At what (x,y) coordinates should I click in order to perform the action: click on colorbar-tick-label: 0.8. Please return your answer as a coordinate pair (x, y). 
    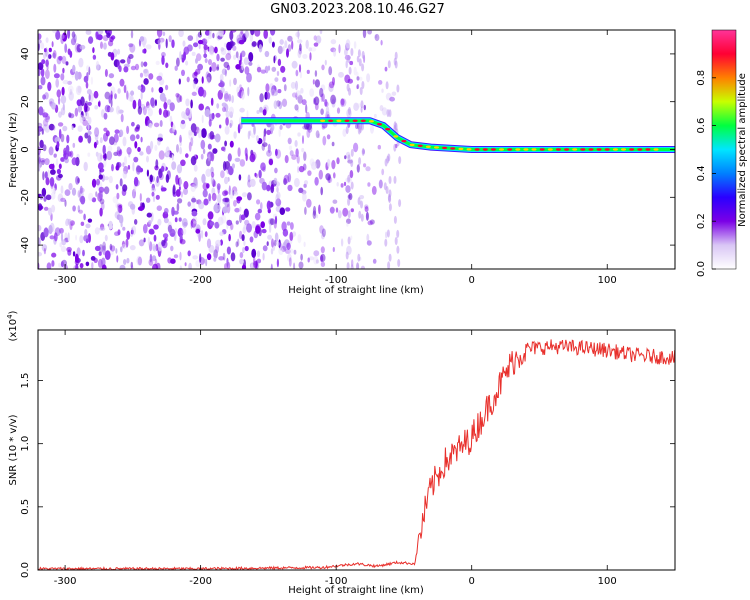
    Looking at the image, I should click on (701, 78).